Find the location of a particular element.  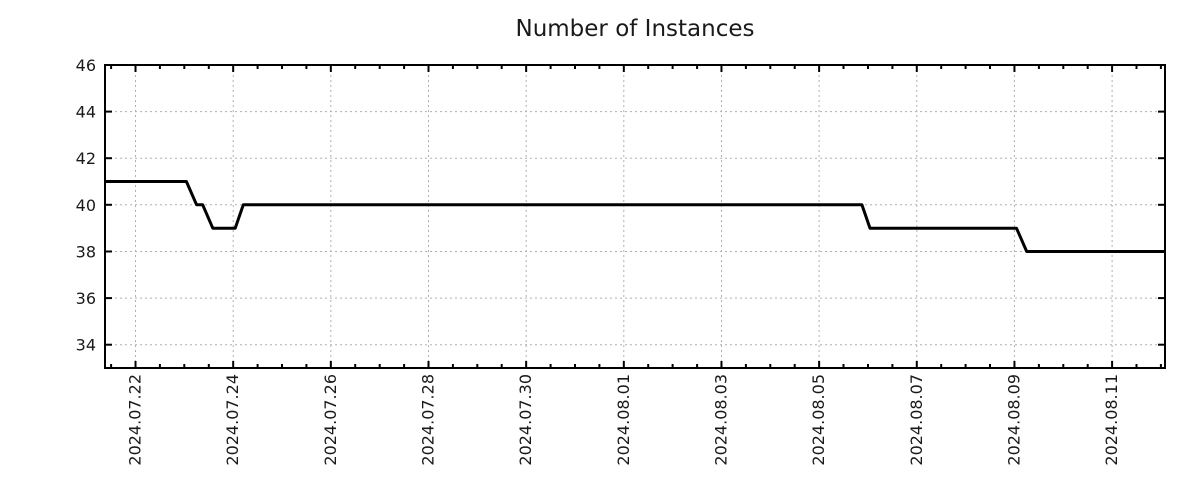

x-tick-label: 2024.07.24 is located at coordinates (232, 420).